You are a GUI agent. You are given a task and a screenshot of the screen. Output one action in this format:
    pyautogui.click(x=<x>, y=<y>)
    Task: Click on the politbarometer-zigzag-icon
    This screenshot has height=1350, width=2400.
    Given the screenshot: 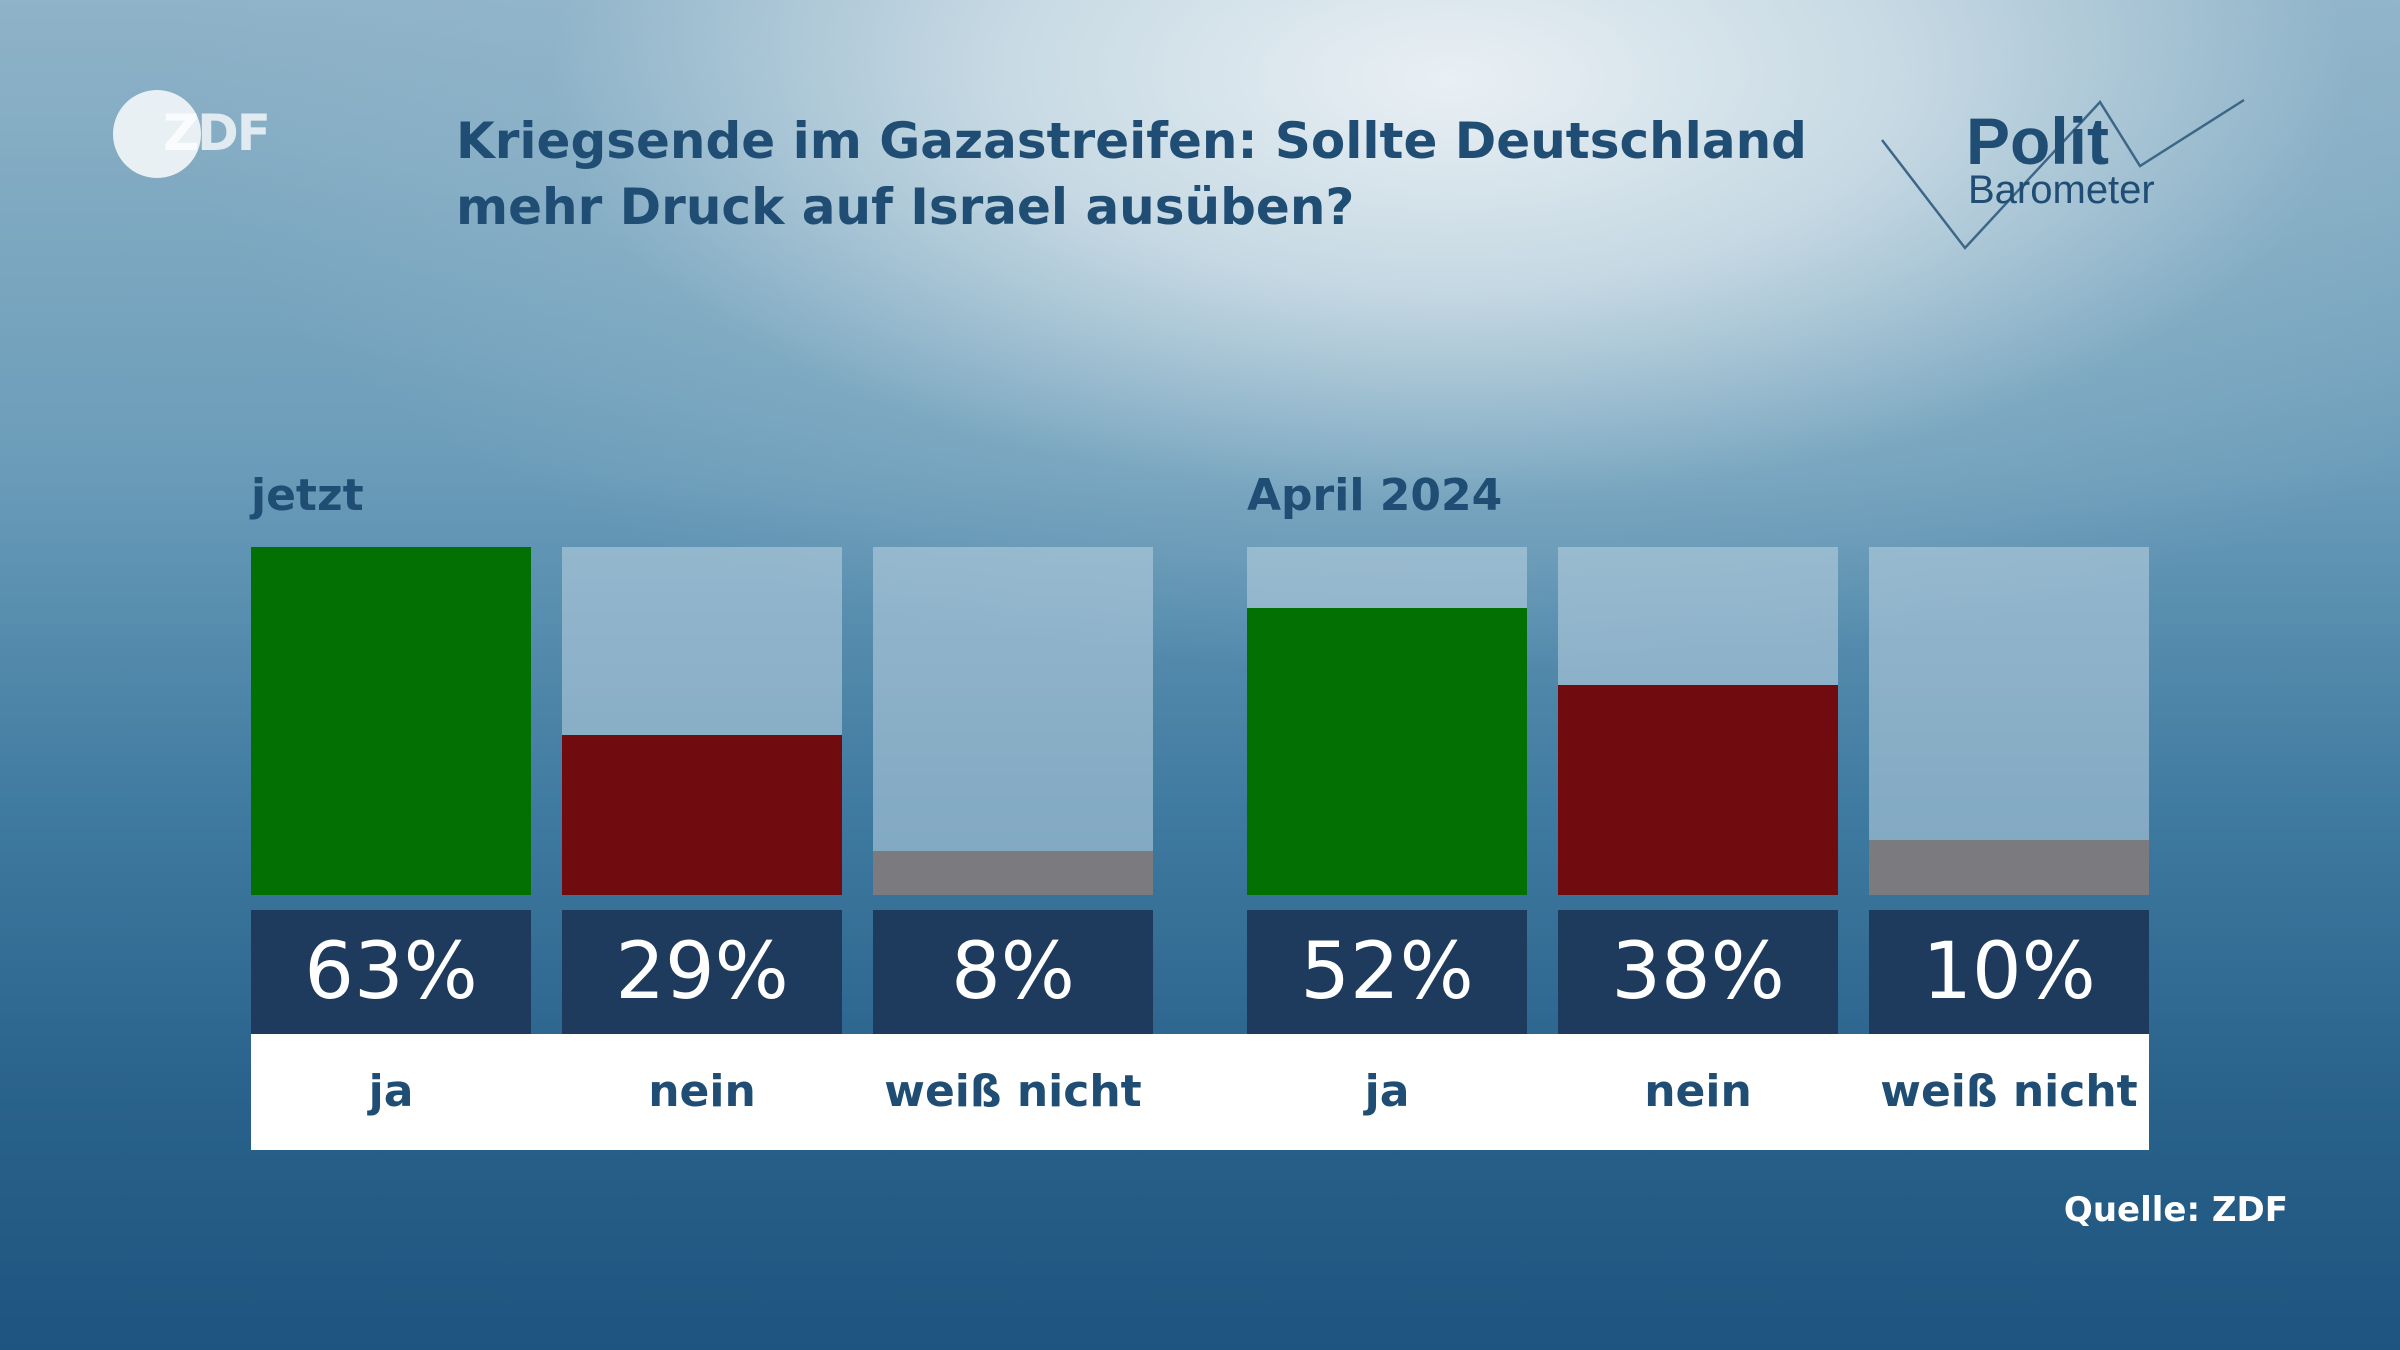 What is the action you would take?
    pyautogui.click(x=2063, y=174)
    